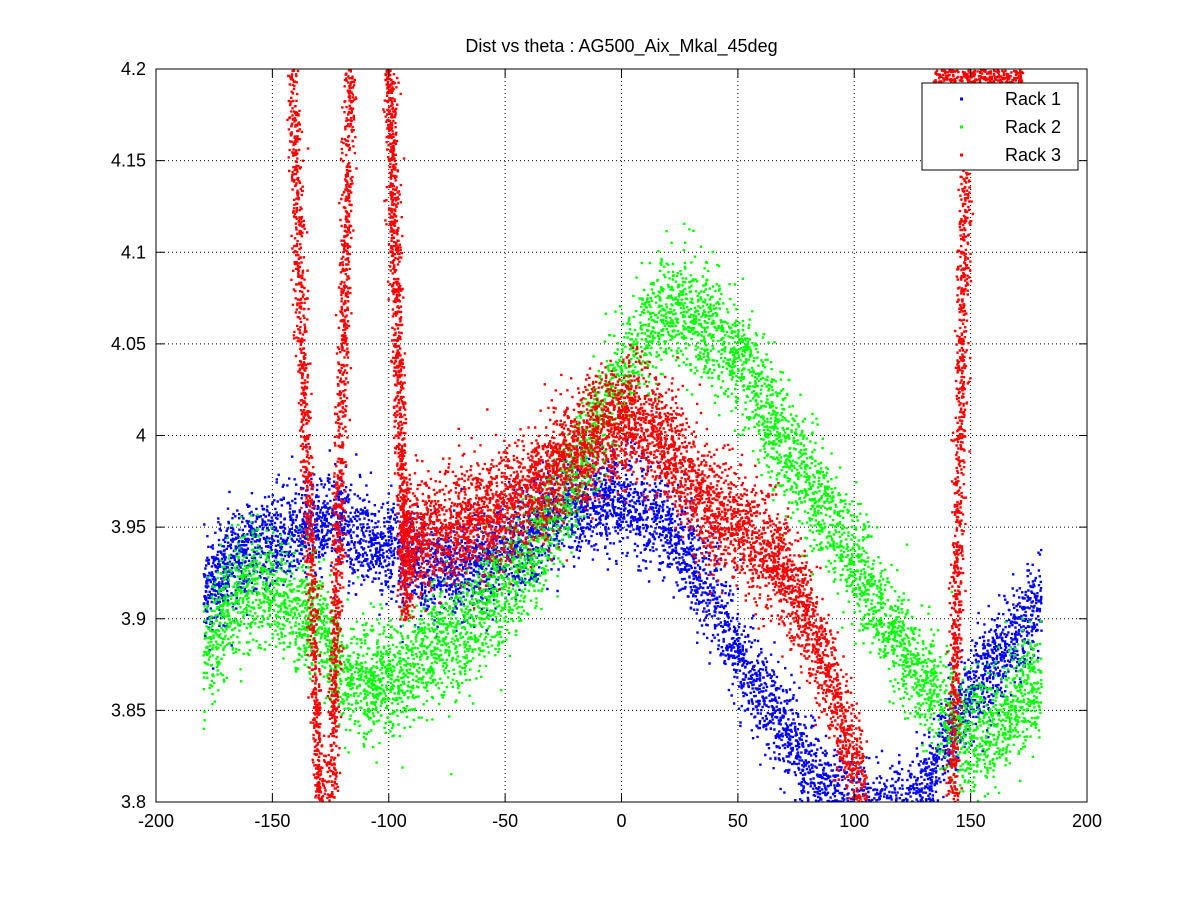  What do you see at coordinates (272, 821) in the screenshot?
I see `x-tick-label: -150` at bounding box center [272, 821].